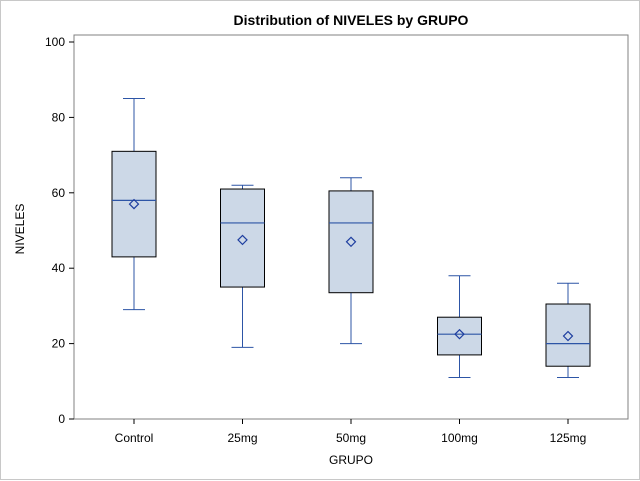 The height and width of the screenshot is (481, 640). I want to click on x-axis-label: GRUPO, so click(351, 460).